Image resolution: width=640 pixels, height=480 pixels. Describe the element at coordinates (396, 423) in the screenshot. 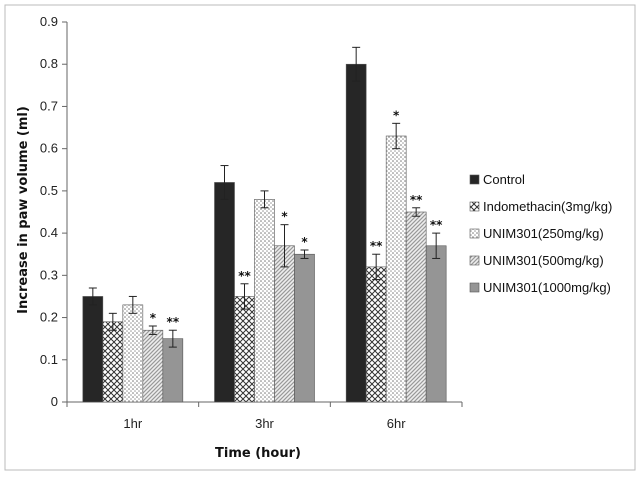

I see `x-tick-label: 6hr` at that location.